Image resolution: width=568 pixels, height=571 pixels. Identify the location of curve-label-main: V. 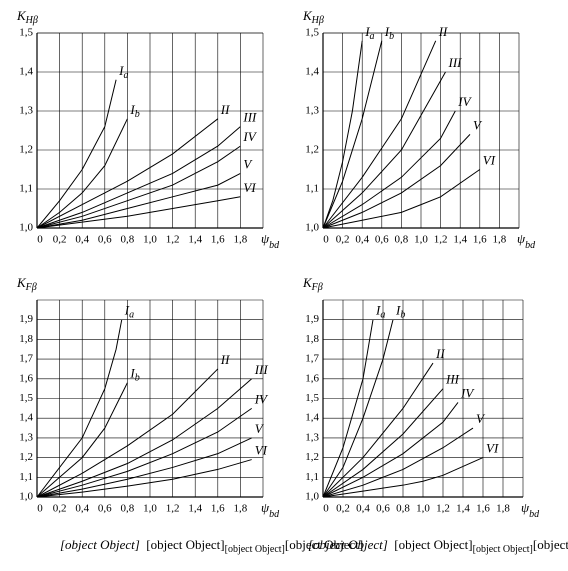
(248, 163).